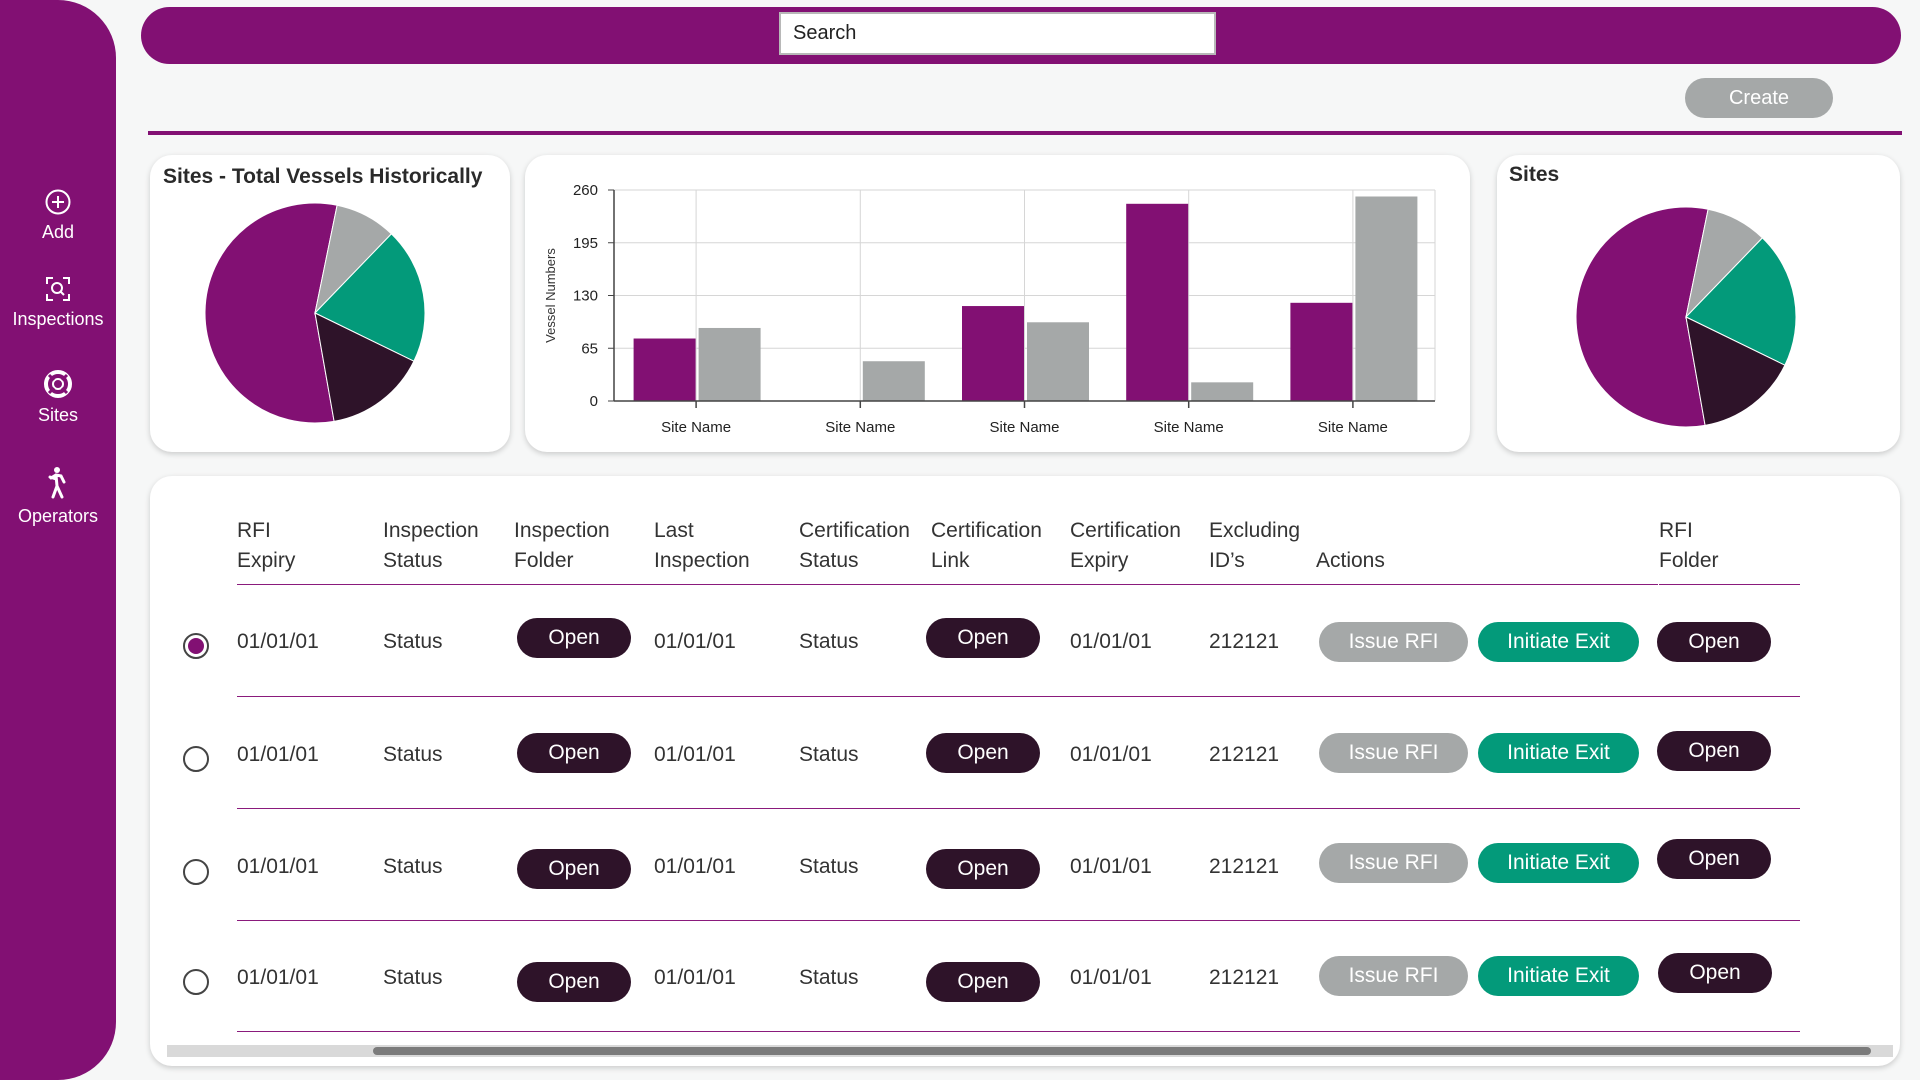 The height and width of the screenshot is (1080, 1920). What do you see at coordinates (323, 176) in the screenshot?
I see `chart-title: Sites - Total Vessels Historically` at bounding box center [323, 176].